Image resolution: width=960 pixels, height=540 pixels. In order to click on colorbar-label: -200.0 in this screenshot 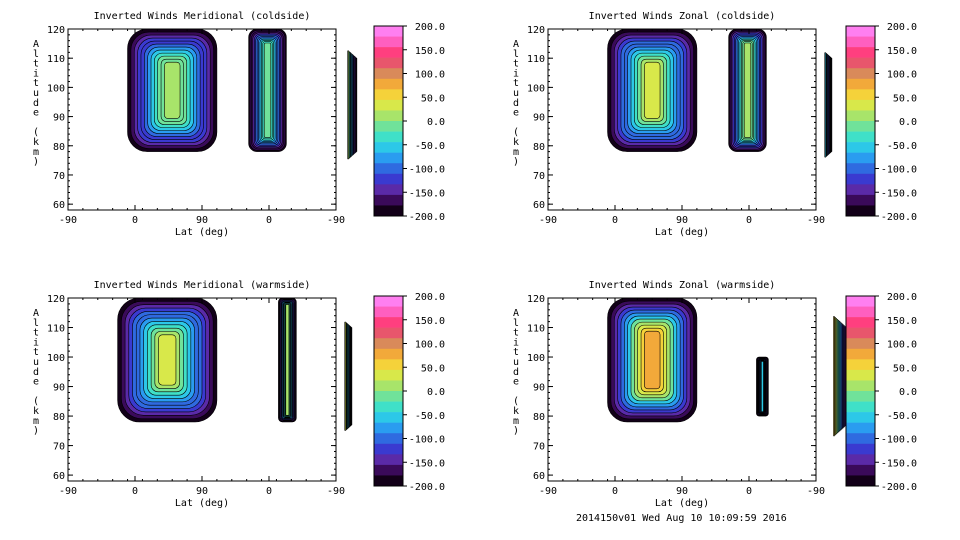, I will do `click(427, 217)`.